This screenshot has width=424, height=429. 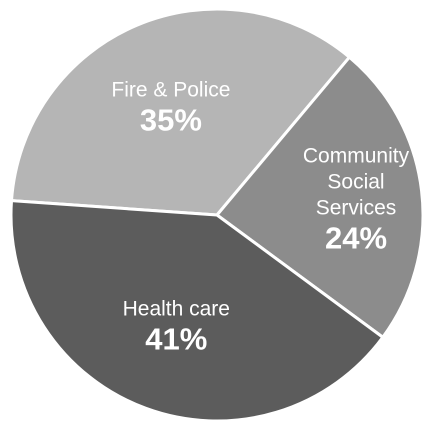 What do you see at coordinates (171, 119) in the screenshot?
I see `slice-value-label: 35%` at bounding box center [171, 119].